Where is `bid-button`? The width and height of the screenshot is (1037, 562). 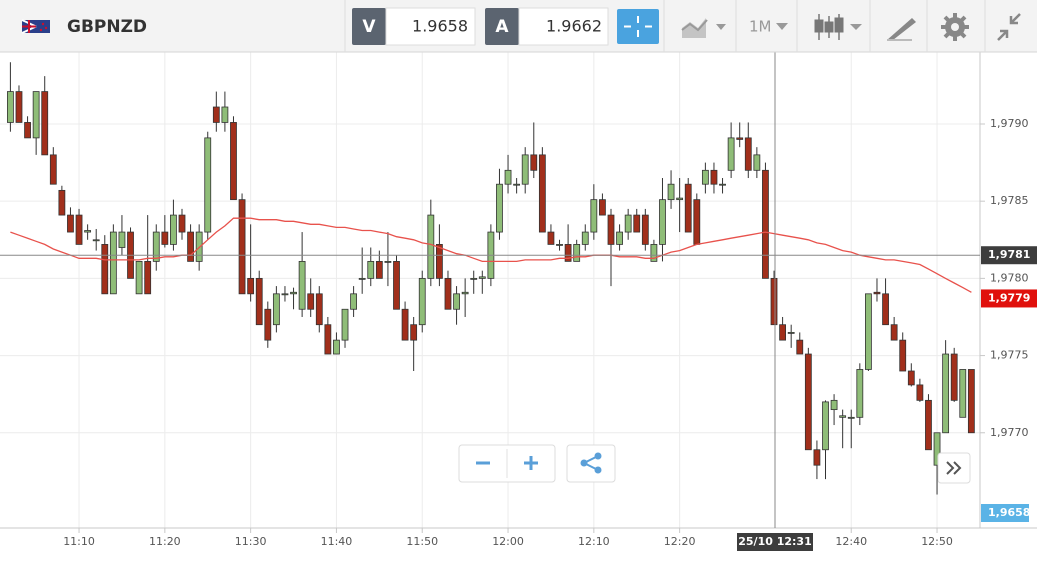 bid-button is located at coordinates (369, 26).